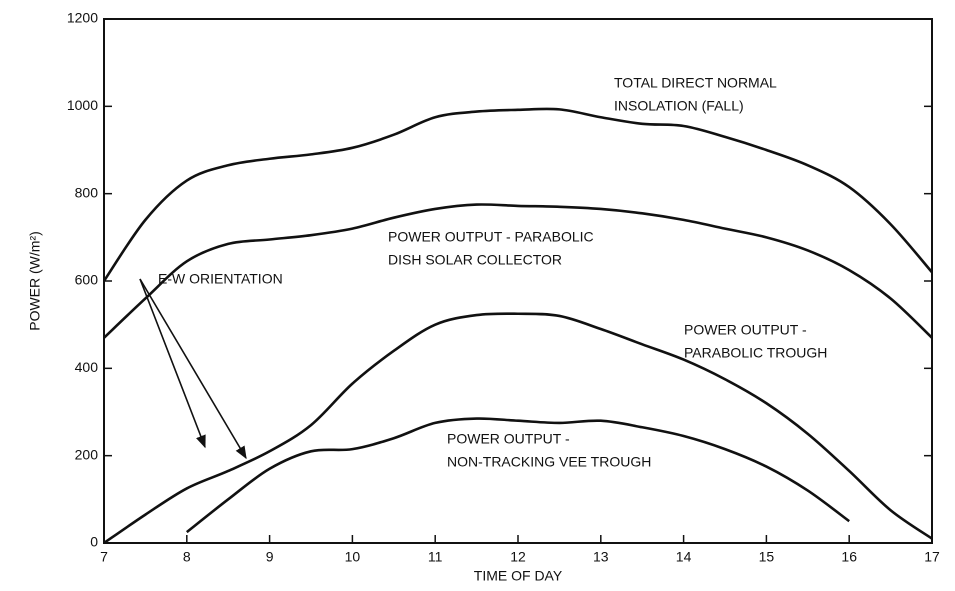 The image size is (955, 591). Describe the element at coordinates (695, 83) in the screenshot. I see `annotation: TOTAL DIRECT NORMAL` at that location.